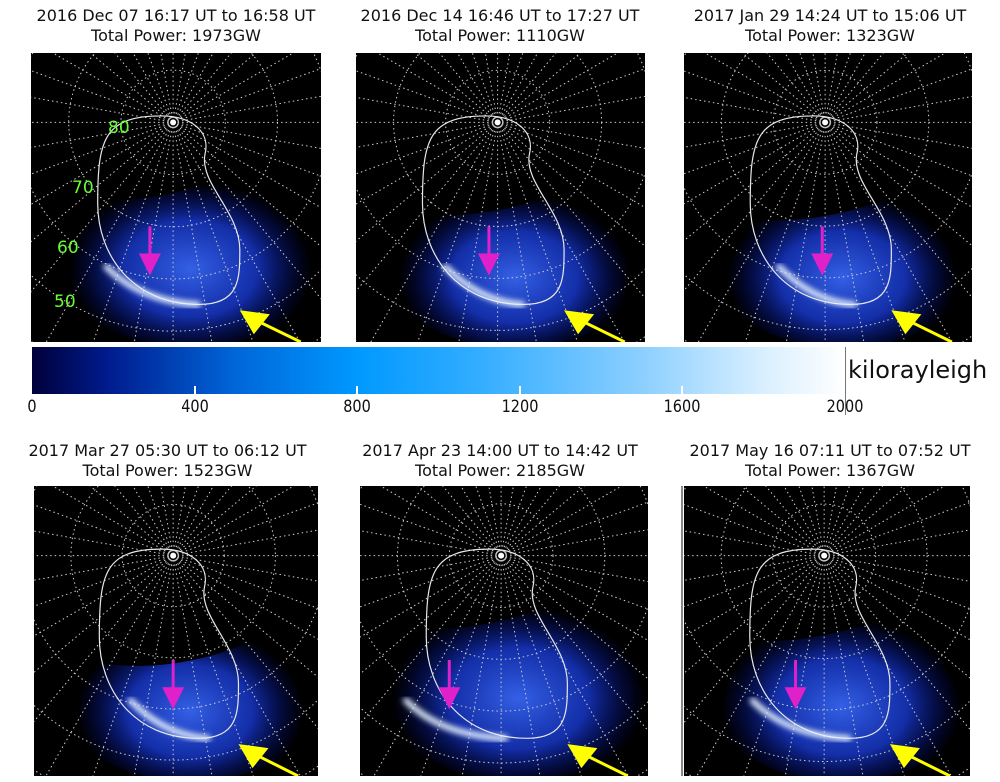  Describe the element at coordinates (68, 248) in the screenshot. I see `latitude-label: 60` at that location.